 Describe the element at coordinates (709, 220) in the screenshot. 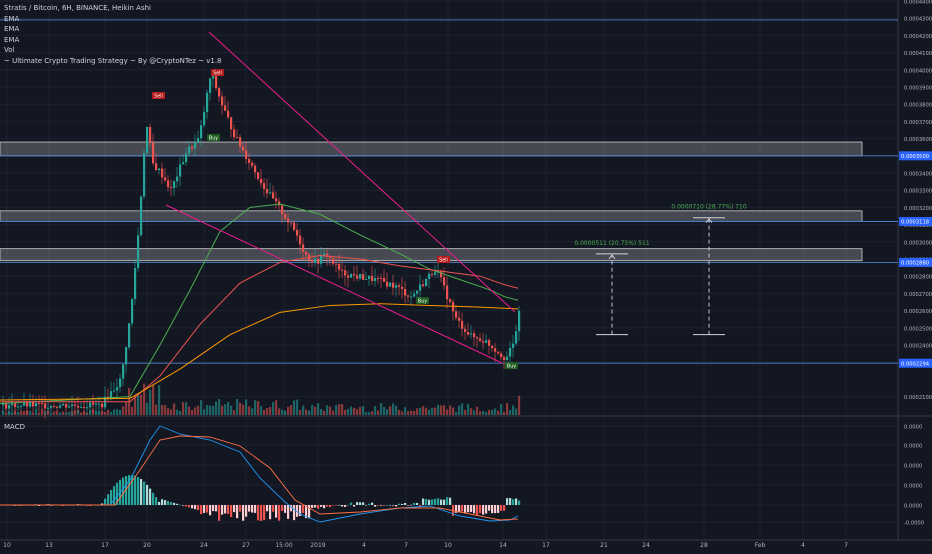

I see `target-arrow-head` at that location.